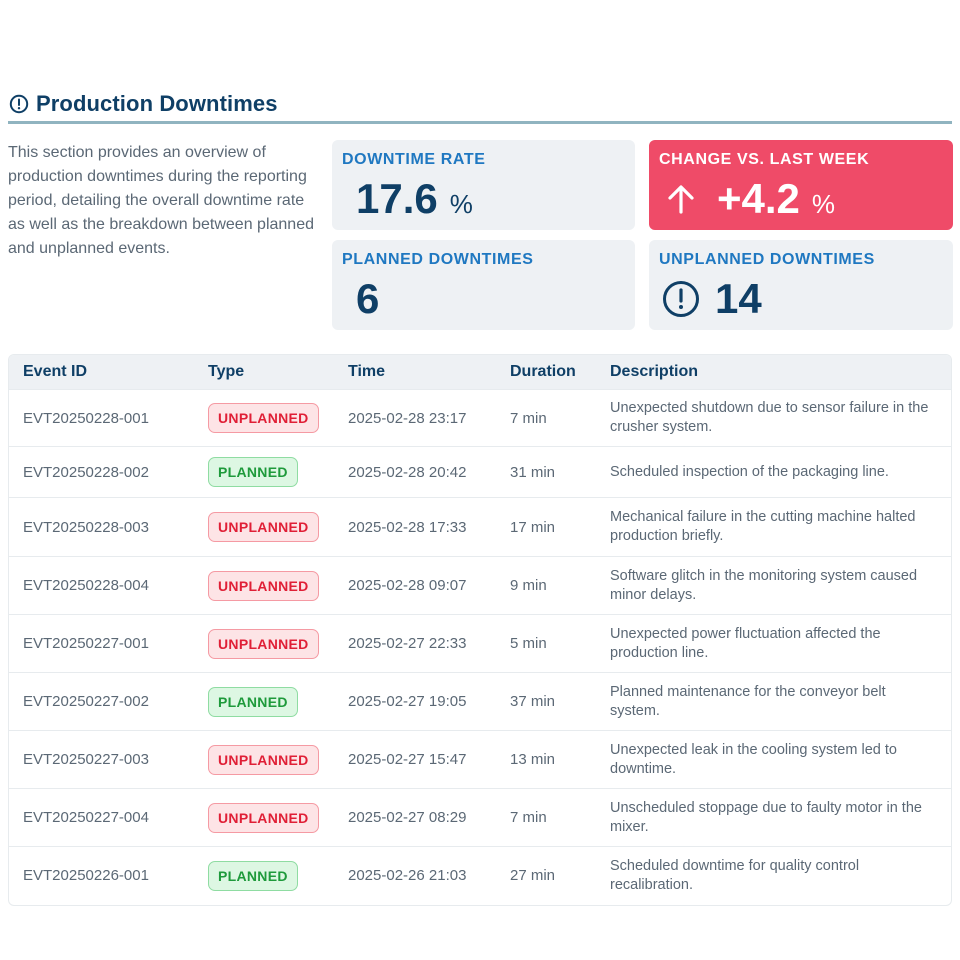 This screenshot has height=960, width=960. Describe the element at coordinates (415, 372) in the screenshot. I see `column-header-time: Time` at that location.